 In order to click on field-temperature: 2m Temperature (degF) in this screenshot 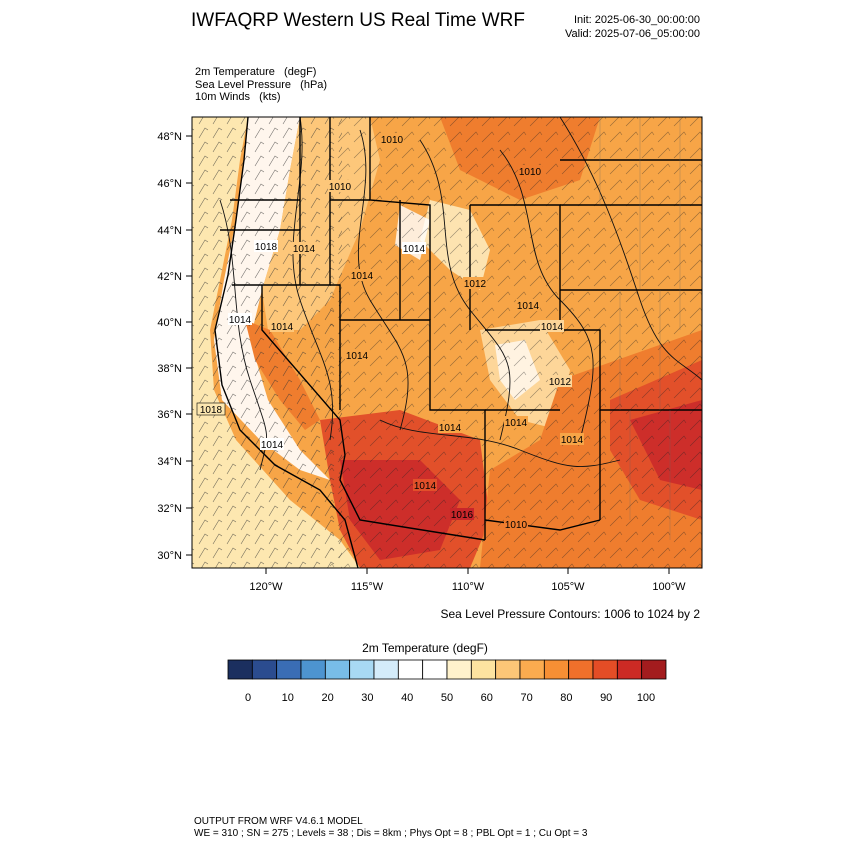, I will do `click(256, 72)`.